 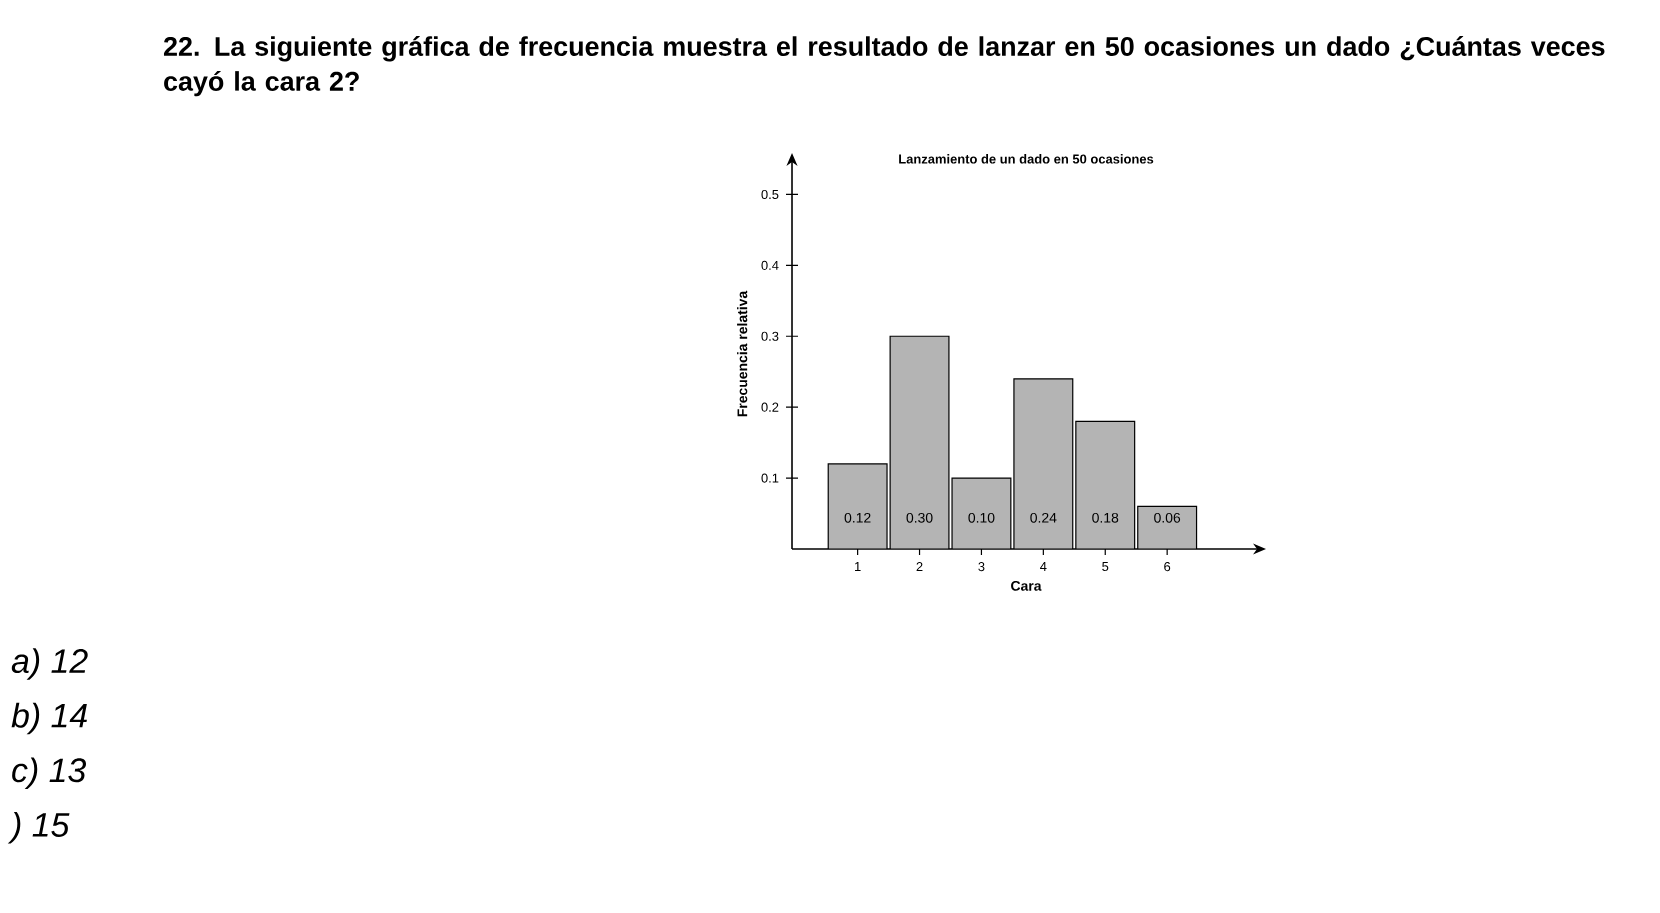 I want to click on chart-title: Lanzamiento de un dado en 50 ocasiones, so click(x=1026, y=159).